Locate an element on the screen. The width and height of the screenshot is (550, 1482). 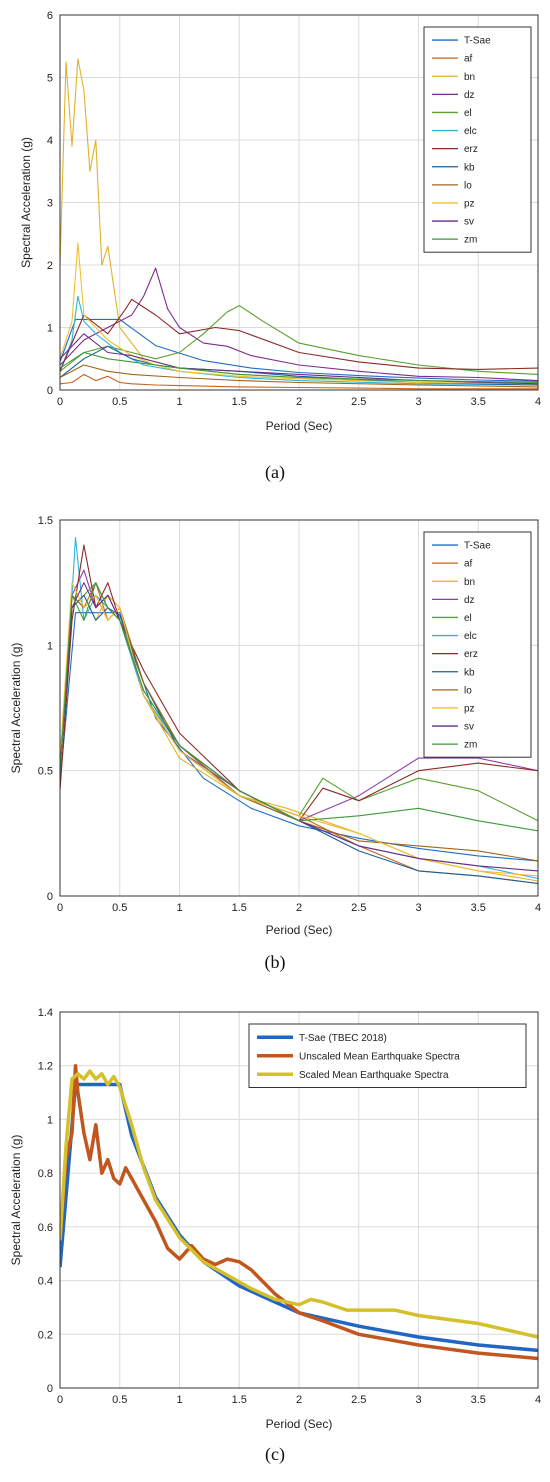
series-line-zm is located at coordinates (299, 367).